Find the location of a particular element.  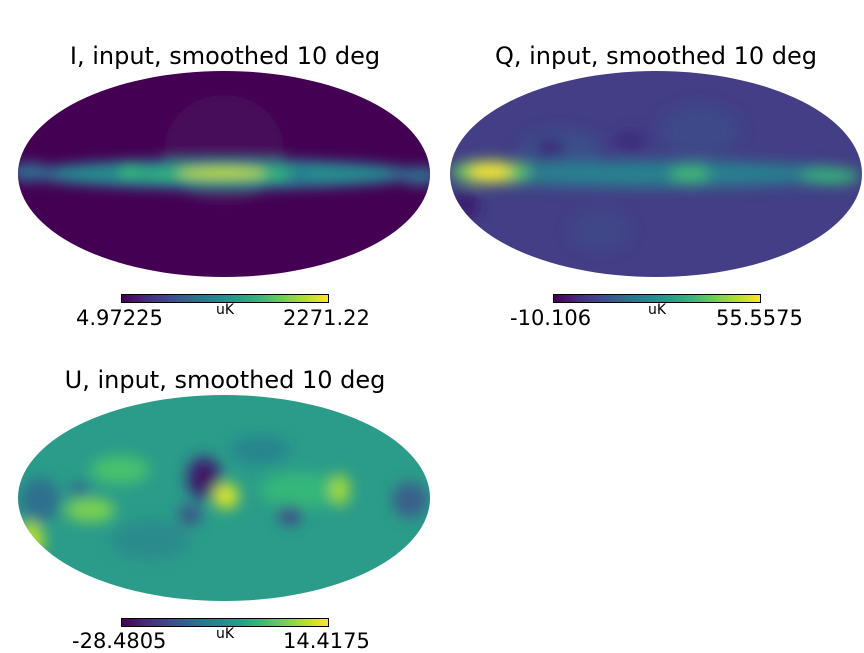

colorbar-max-label: 55.5575 is located at coordinates (759, 318).